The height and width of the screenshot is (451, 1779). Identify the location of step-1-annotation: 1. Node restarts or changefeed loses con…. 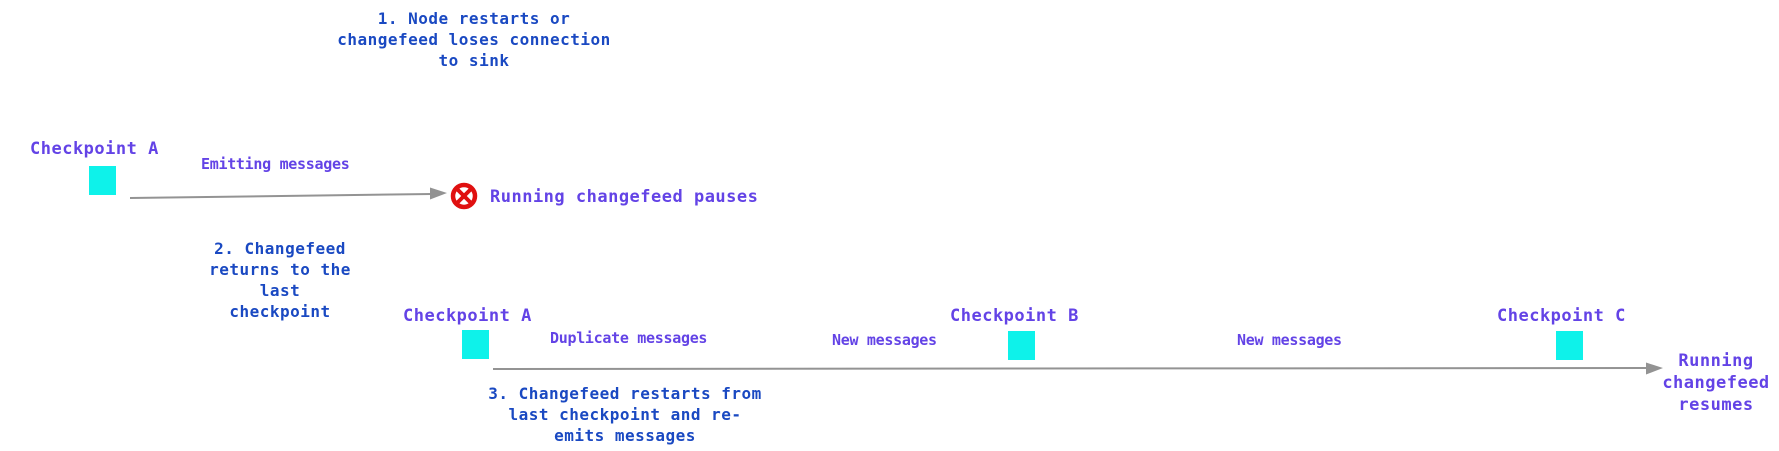
(474, 39).